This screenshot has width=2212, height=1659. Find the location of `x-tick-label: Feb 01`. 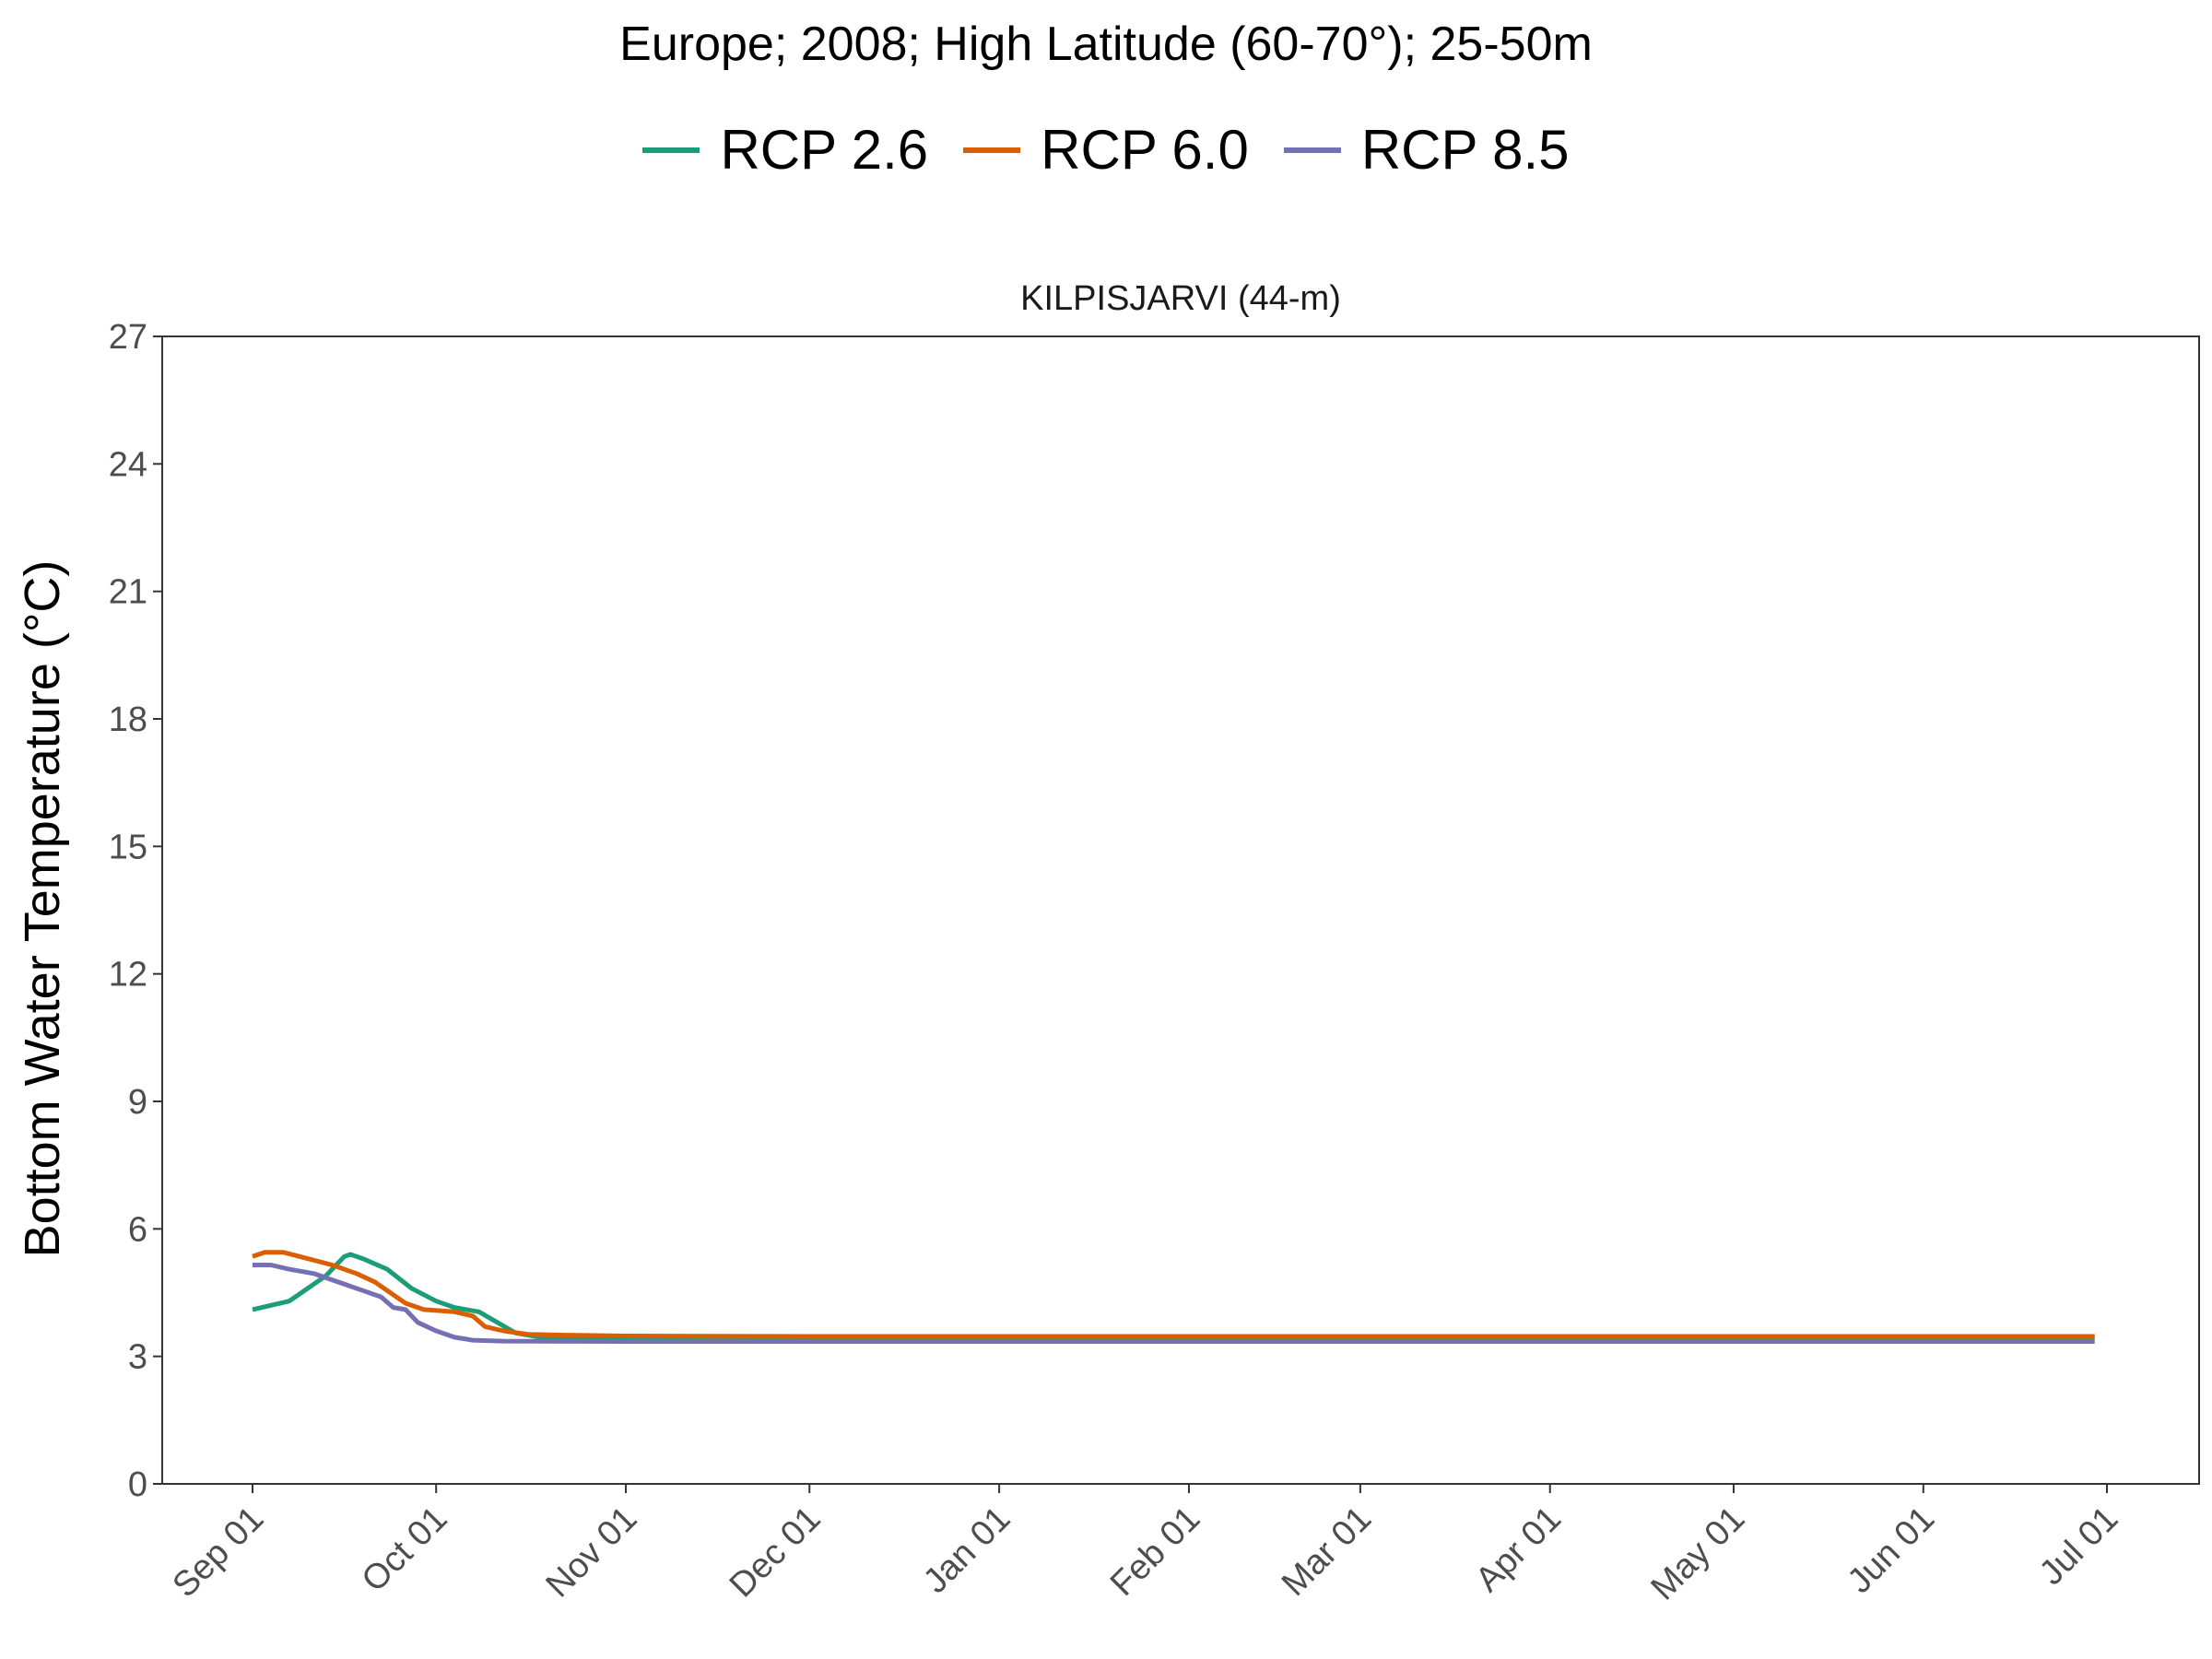

x-tick-label: Feb 01 is located at coordinates (1155, 1552).